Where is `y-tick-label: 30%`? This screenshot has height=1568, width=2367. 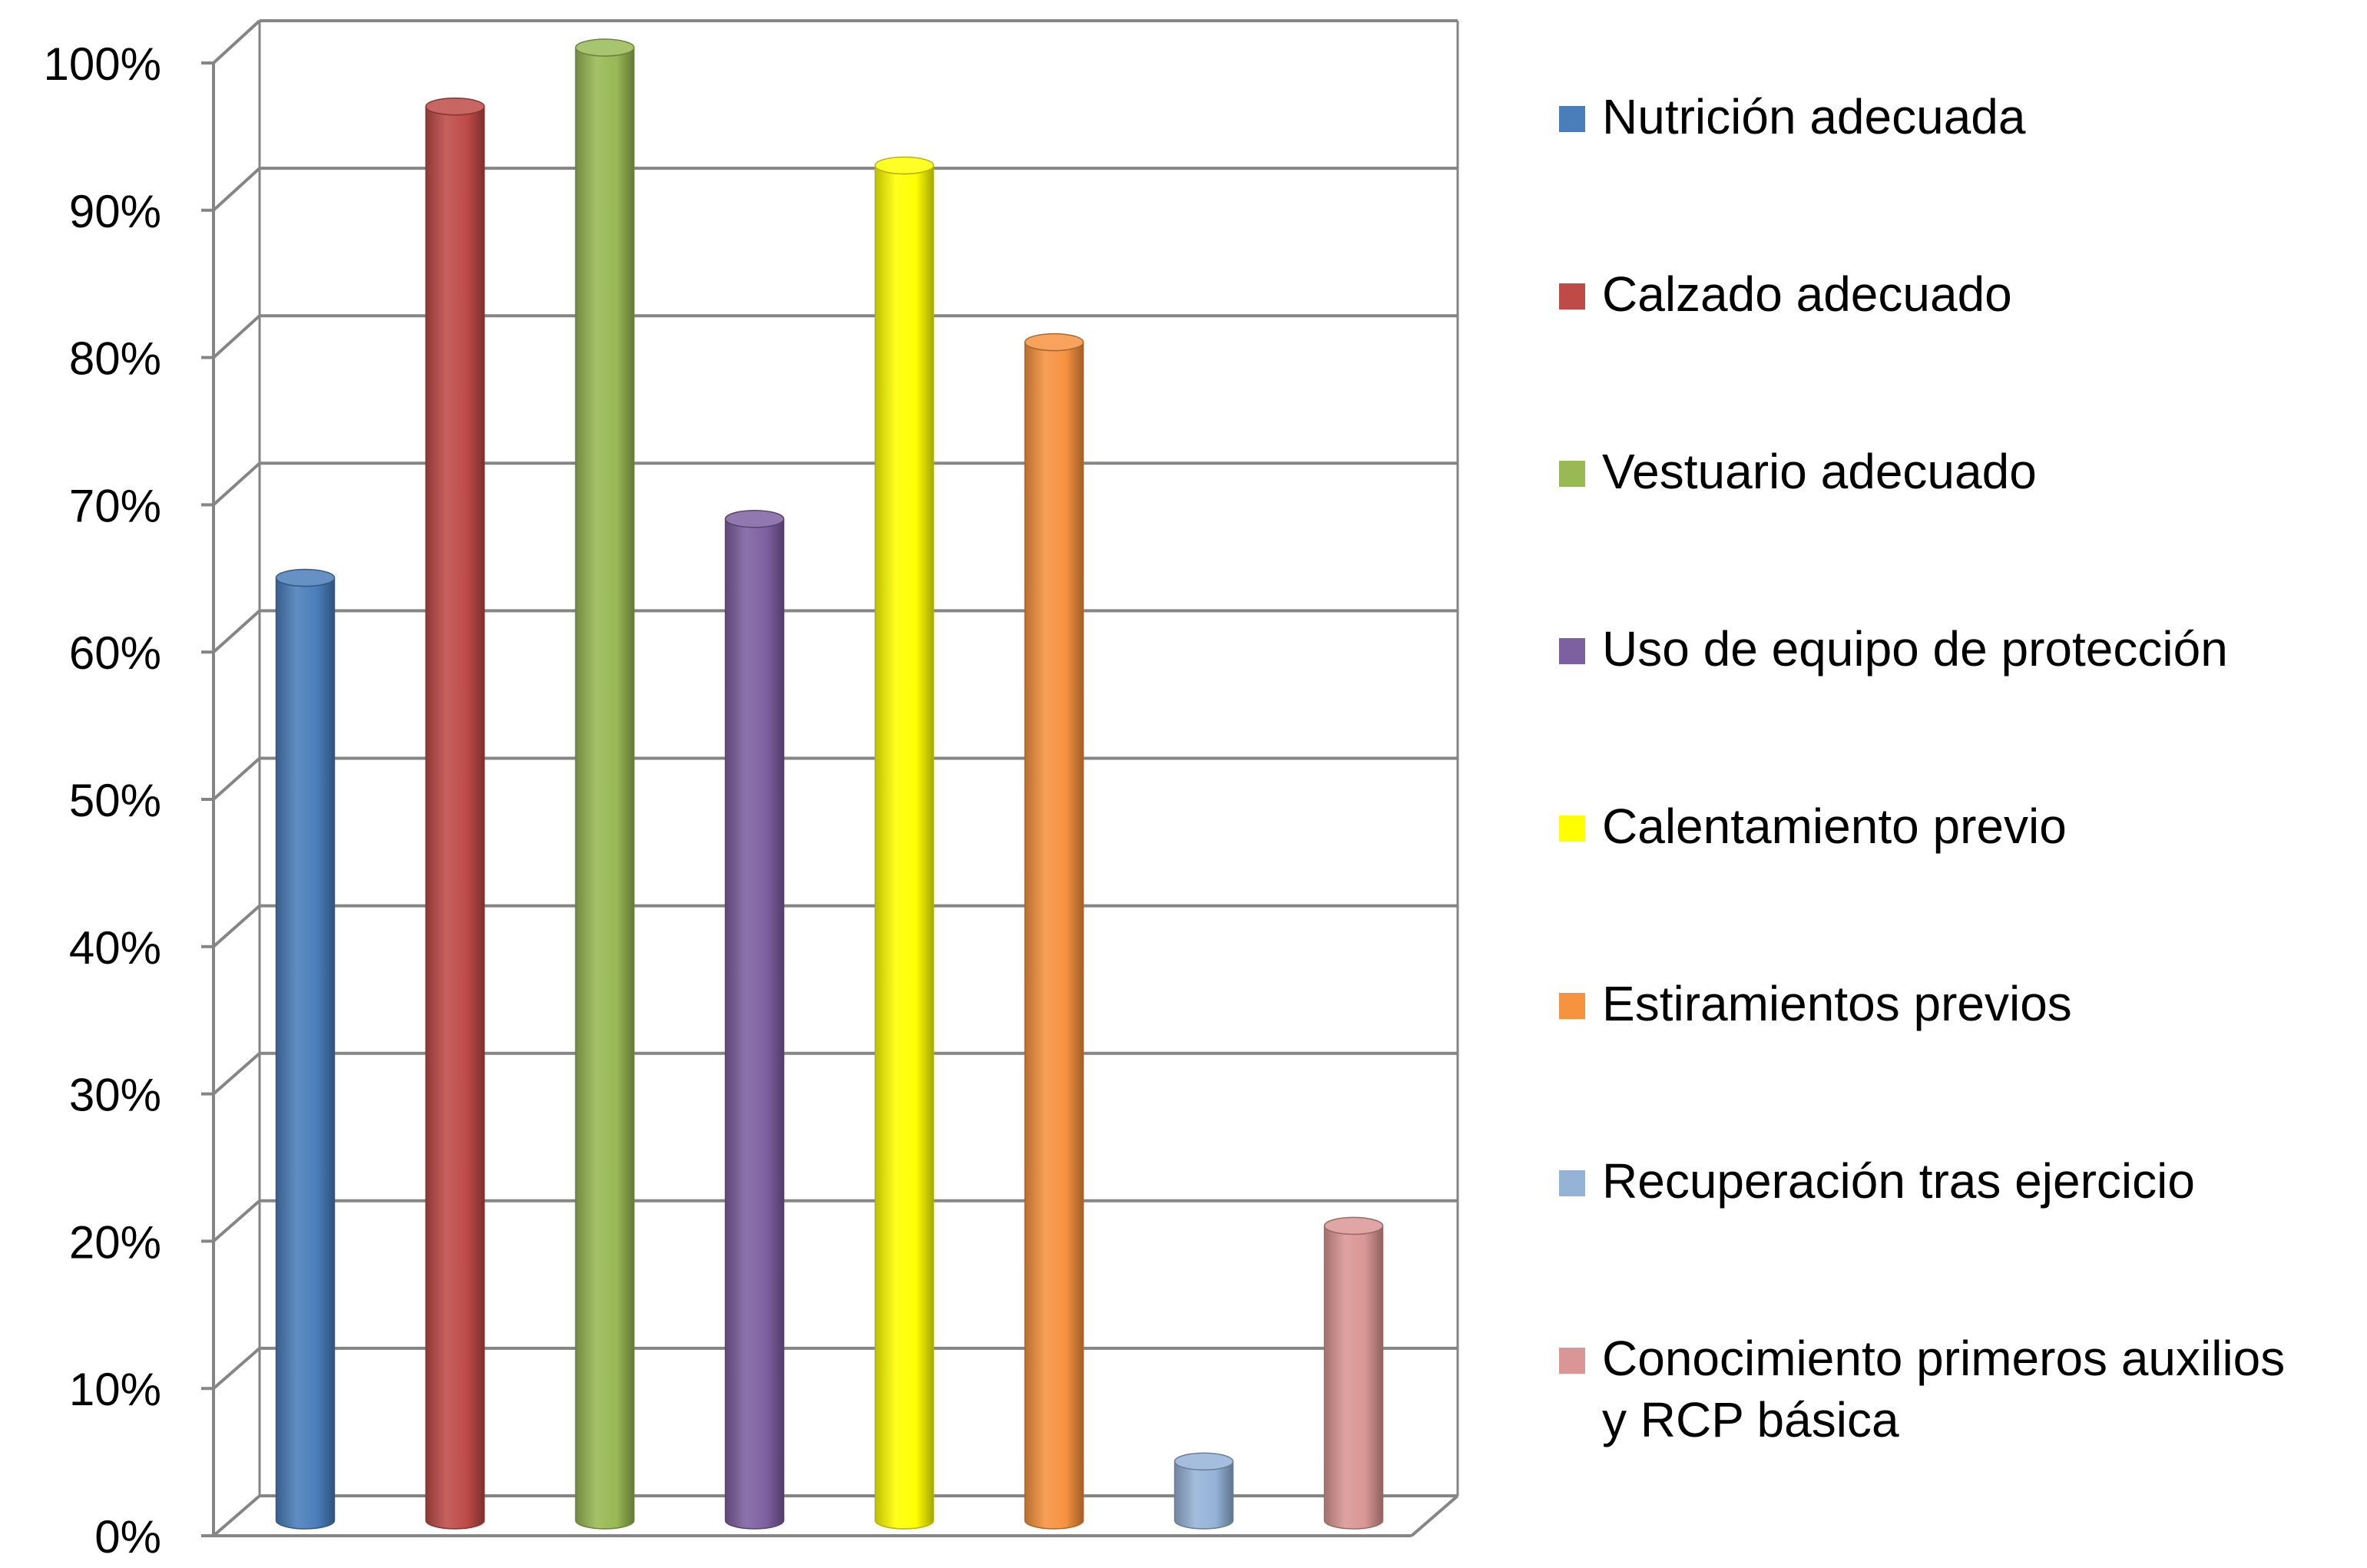 y-tick-label: 30% is located at coordinates (115, 1096).